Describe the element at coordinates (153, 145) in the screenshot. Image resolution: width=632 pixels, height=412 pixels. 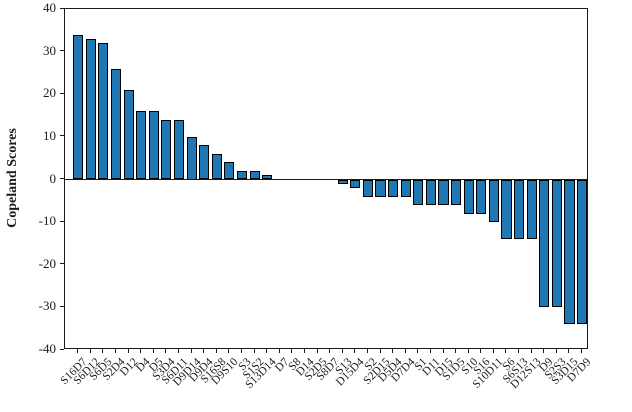
I see `bar-D5` at that location.